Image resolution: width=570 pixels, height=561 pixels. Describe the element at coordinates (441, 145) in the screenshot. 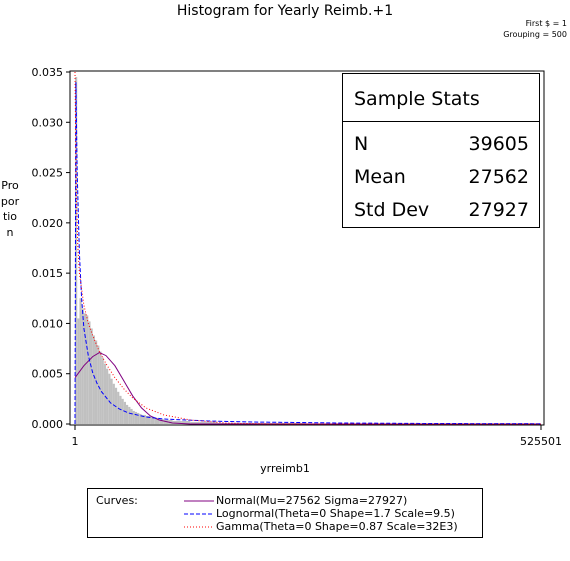

I see `stat-row-n: N 39605` at that location.